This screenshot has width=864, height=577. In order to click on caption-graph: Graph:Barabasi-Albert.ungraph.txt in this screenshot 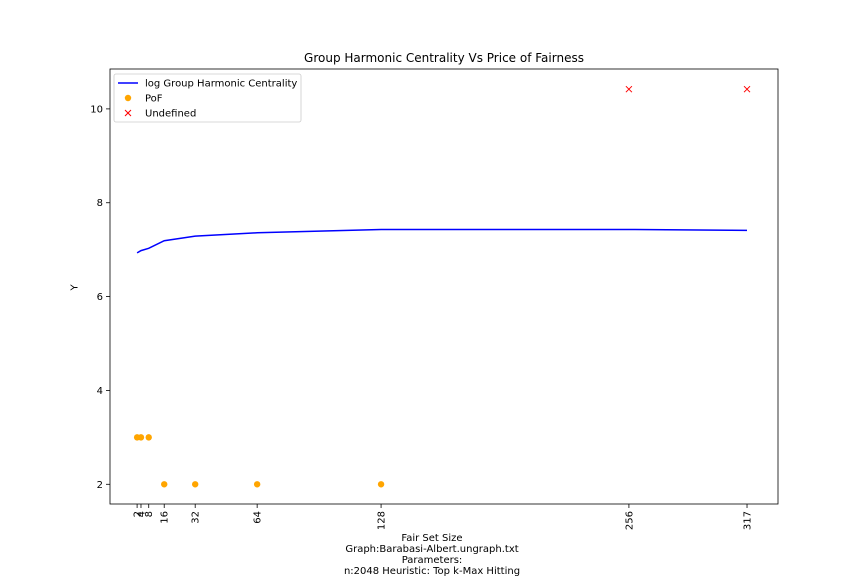, I will do `click(432, 549)`.